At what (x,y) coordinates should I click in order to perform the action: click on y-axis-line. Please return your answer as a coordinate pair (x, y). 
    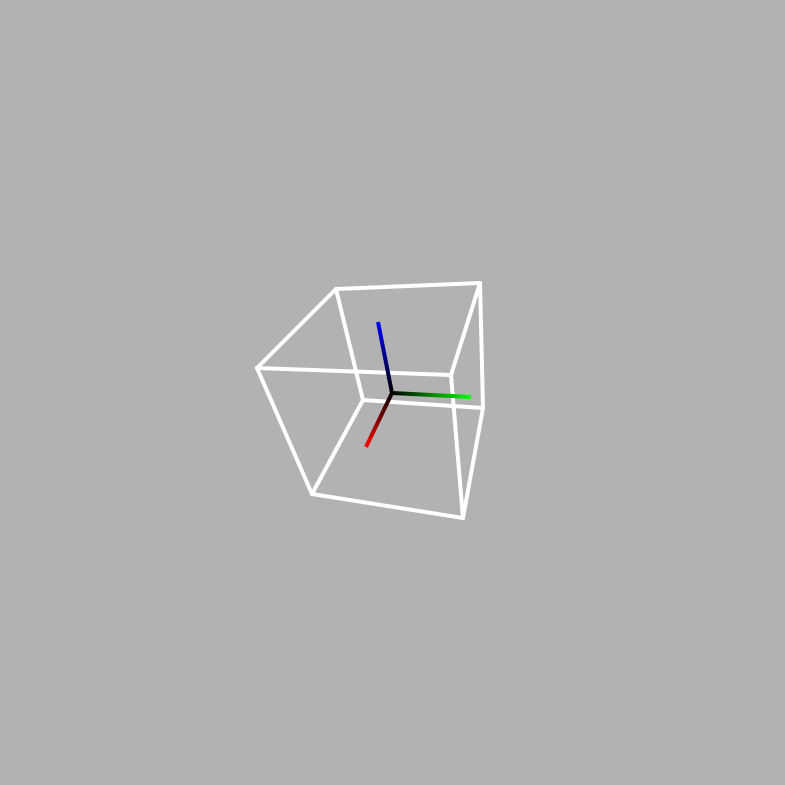
    Looking at the image, I should click on (431, 395).